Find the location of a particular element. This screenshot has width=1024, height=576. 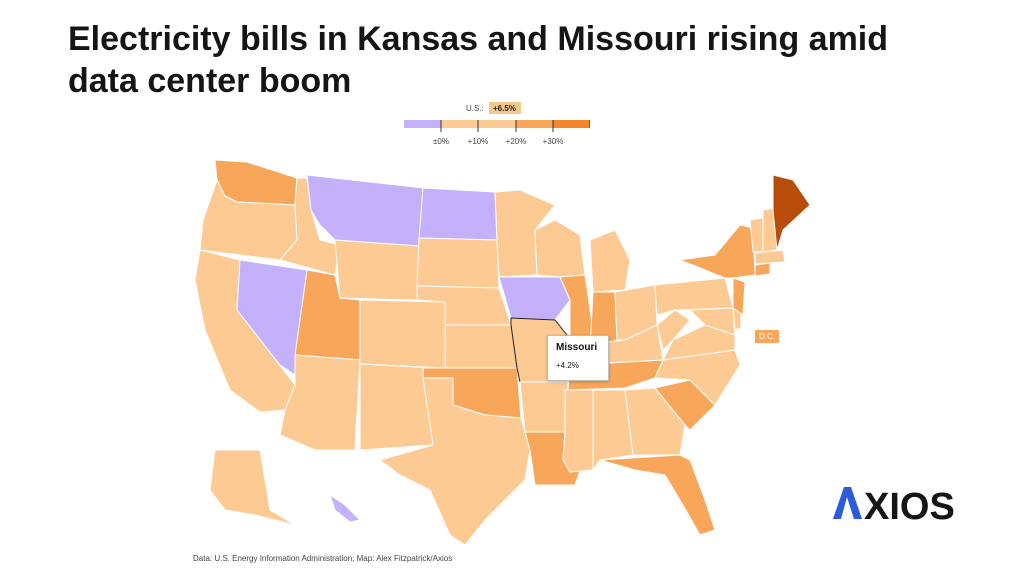

state-sd is located at coordinates (458, 263).